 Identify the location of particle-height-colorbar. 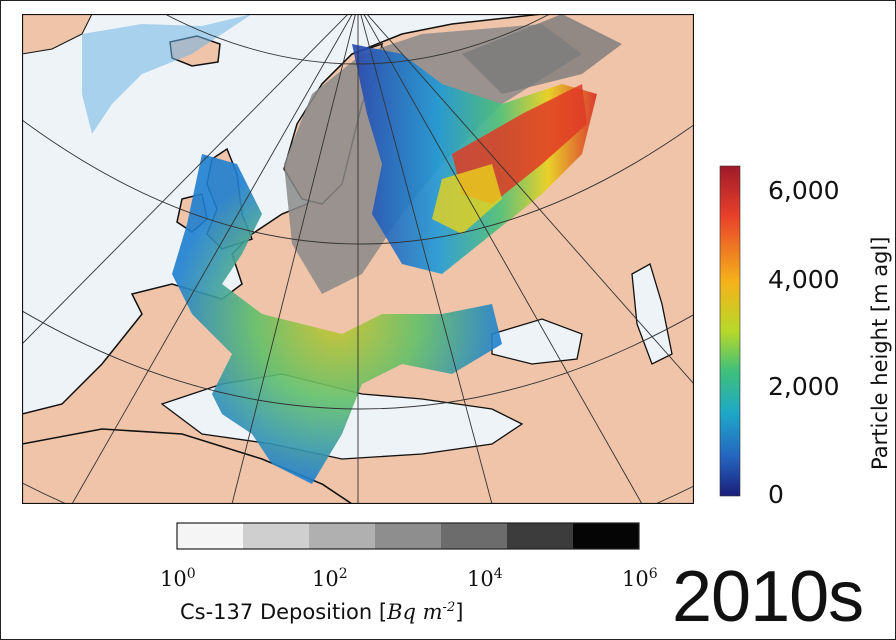
(730, 331).